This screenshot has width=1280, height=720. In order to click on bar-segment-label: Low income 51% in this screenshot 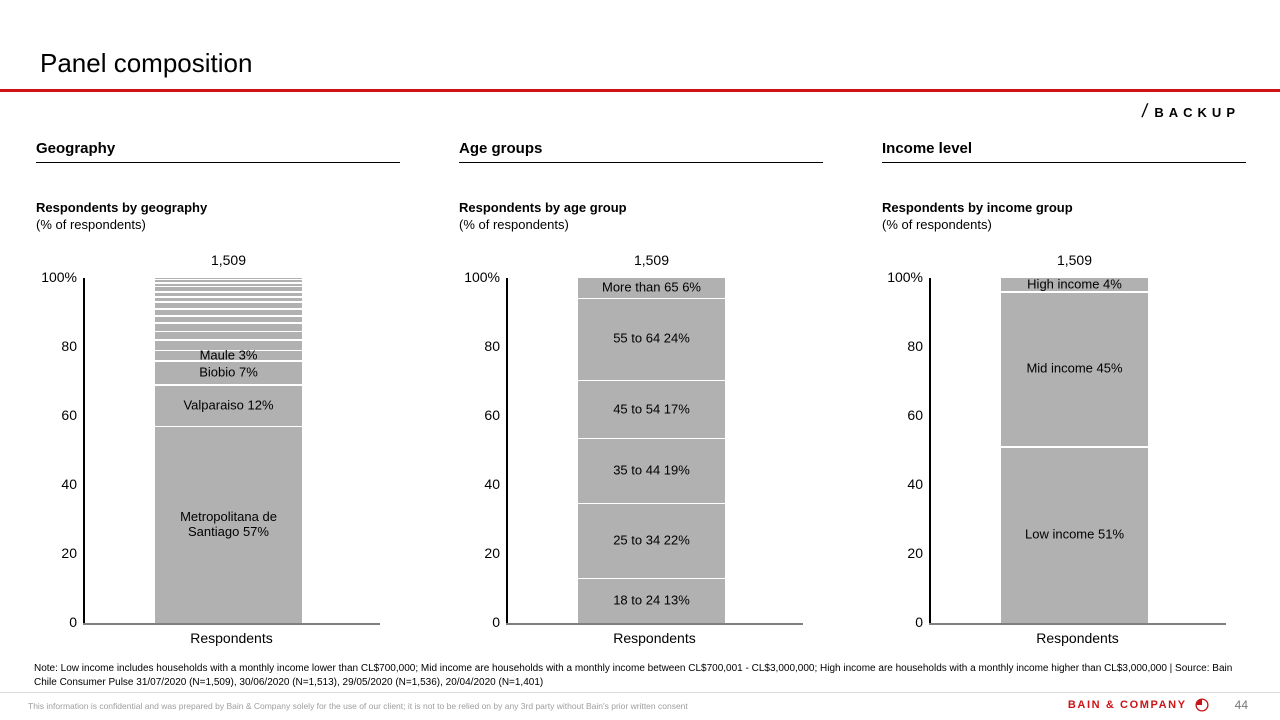, I will do `click(1074, 534)`.